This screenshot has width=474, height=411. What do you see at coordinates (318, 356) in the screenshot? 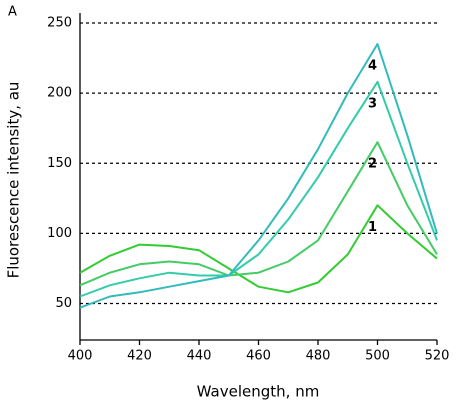
I see `x-tick-label: 480` at bounding box center [318, 356].